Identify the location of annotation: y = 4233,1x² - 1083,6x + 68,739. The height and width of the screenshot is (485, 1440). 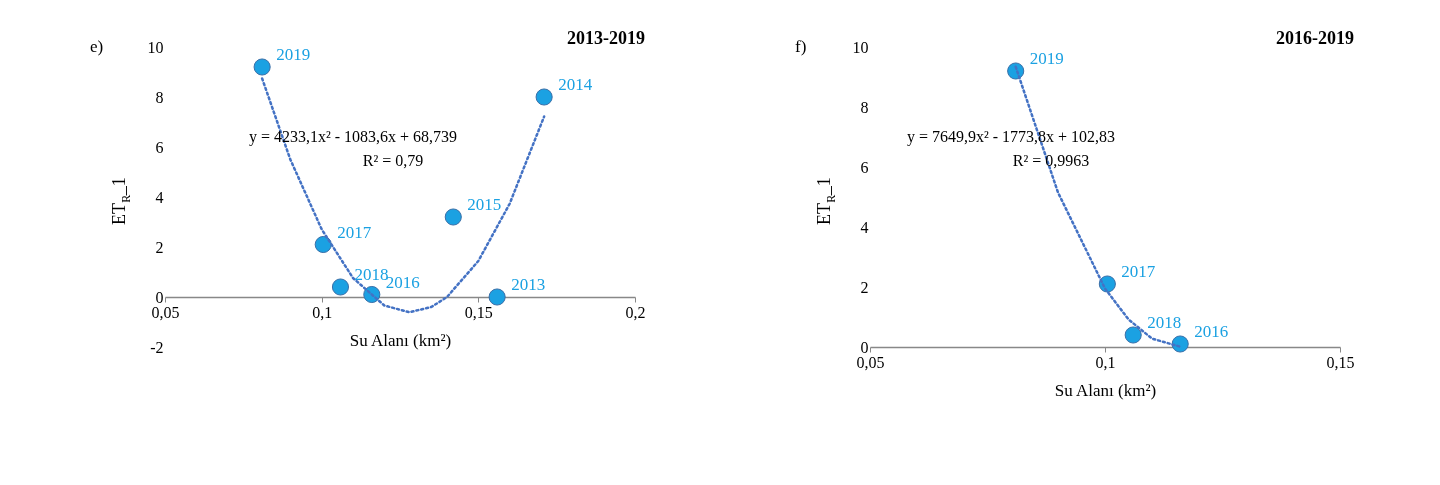
(353, 137).